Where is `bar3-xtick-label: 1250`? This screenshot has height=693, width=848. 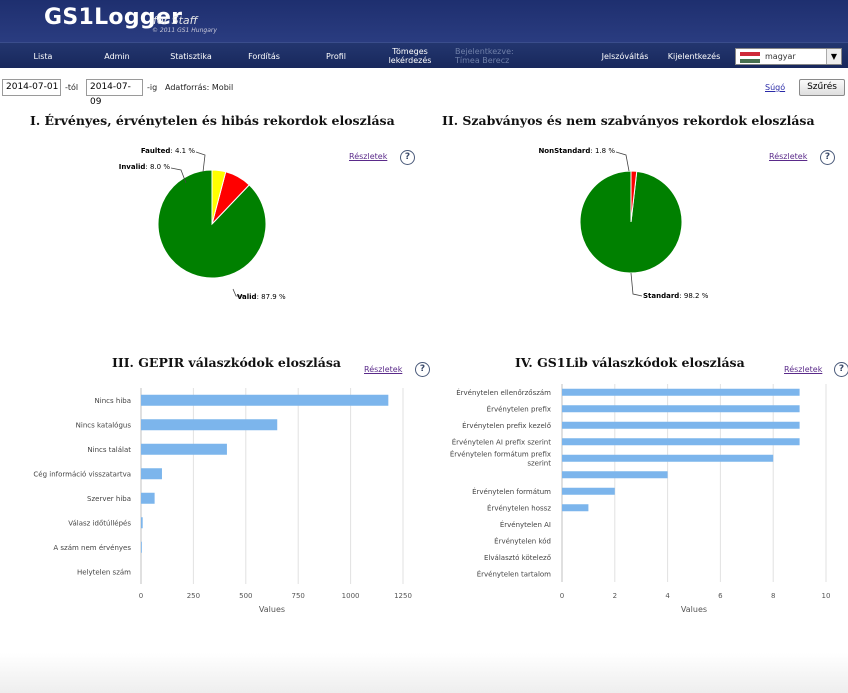 bar3-xtick-label: 1250 is located at coordinates (403, 596).